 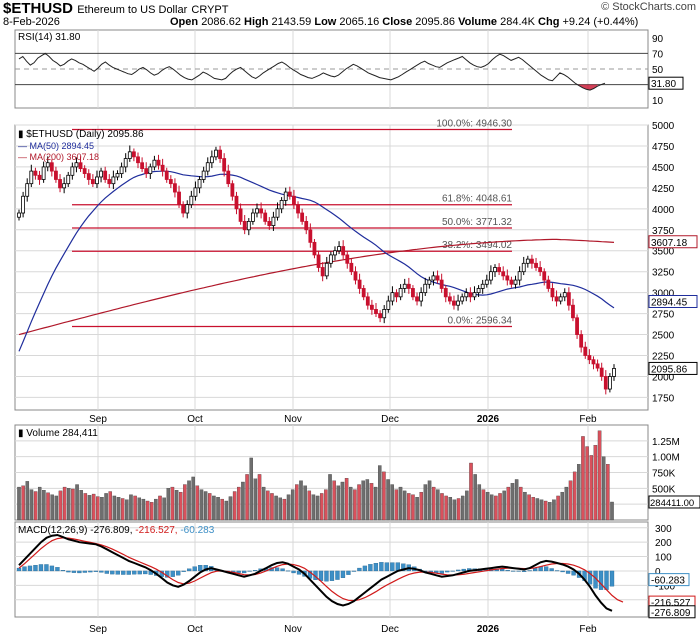 What do you see at coordinates (666, 458) in the screenshot?
I see `volume-tick-label: 1.00M` at bounding box center [666, 458].